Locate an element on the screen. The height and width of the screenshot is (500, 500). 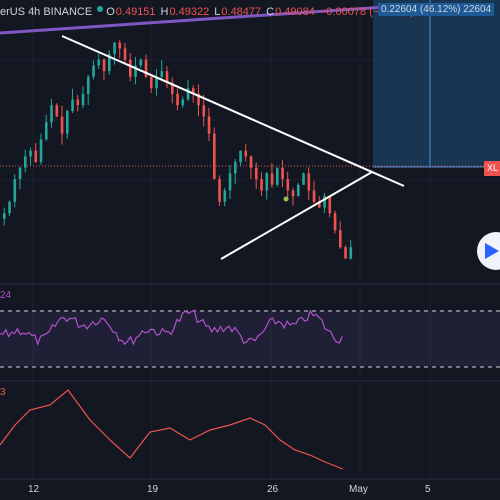
open-value: 0.49151 is located at coordinates (135, 12).